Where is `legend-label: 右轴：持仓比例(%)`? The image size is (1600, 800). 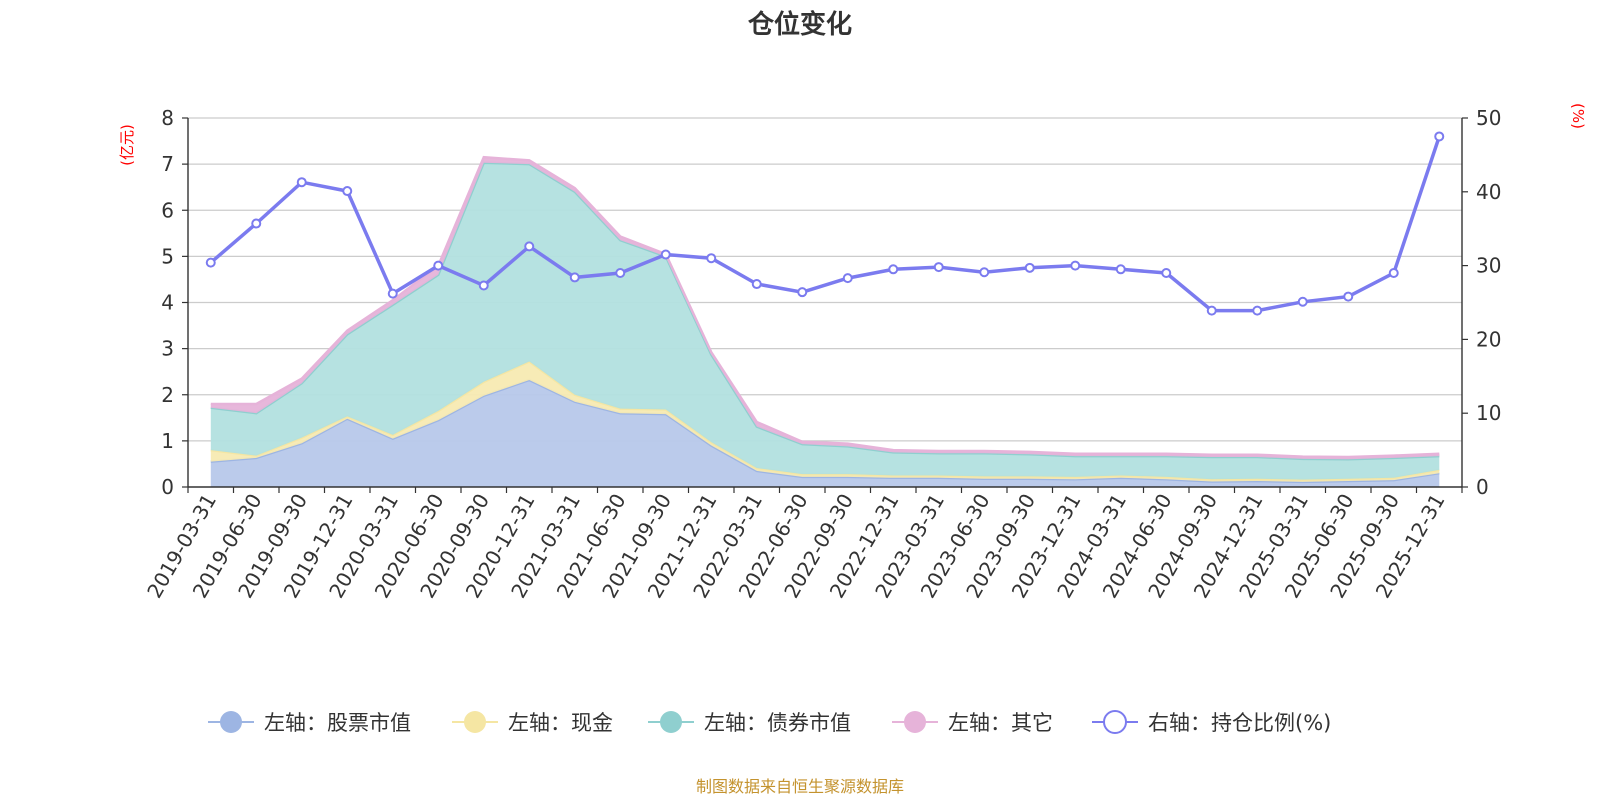
legend-label: 右轴：持仓比例(%) is located at coordinates (1239, 723).